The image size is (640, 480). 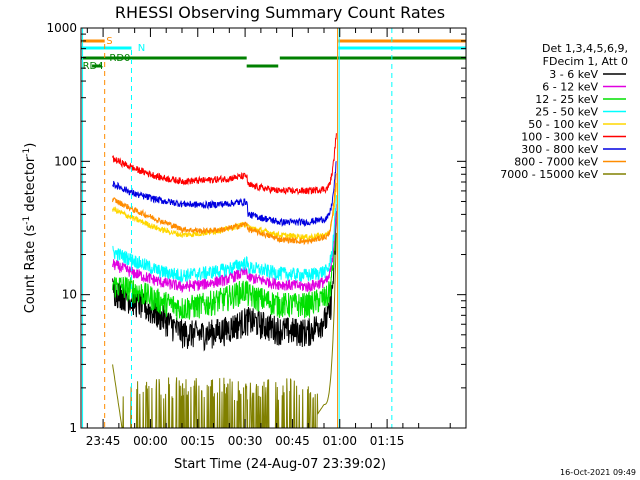 What do you see at coordinates (598, 472) in the screenshot?
I see `timestamp: 16-Oct-2021 09:49` at bounding box center [598, 472].